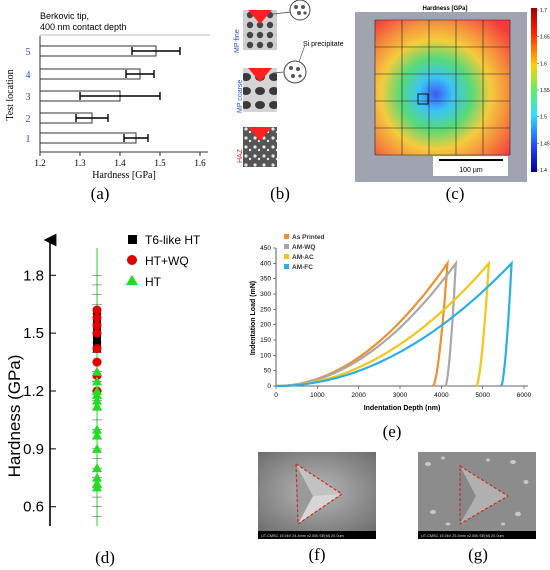  Describe the element at coordinates (543, 11) in the screenshot. I see `colorbar-tick-label-0: 1.7` at that location.